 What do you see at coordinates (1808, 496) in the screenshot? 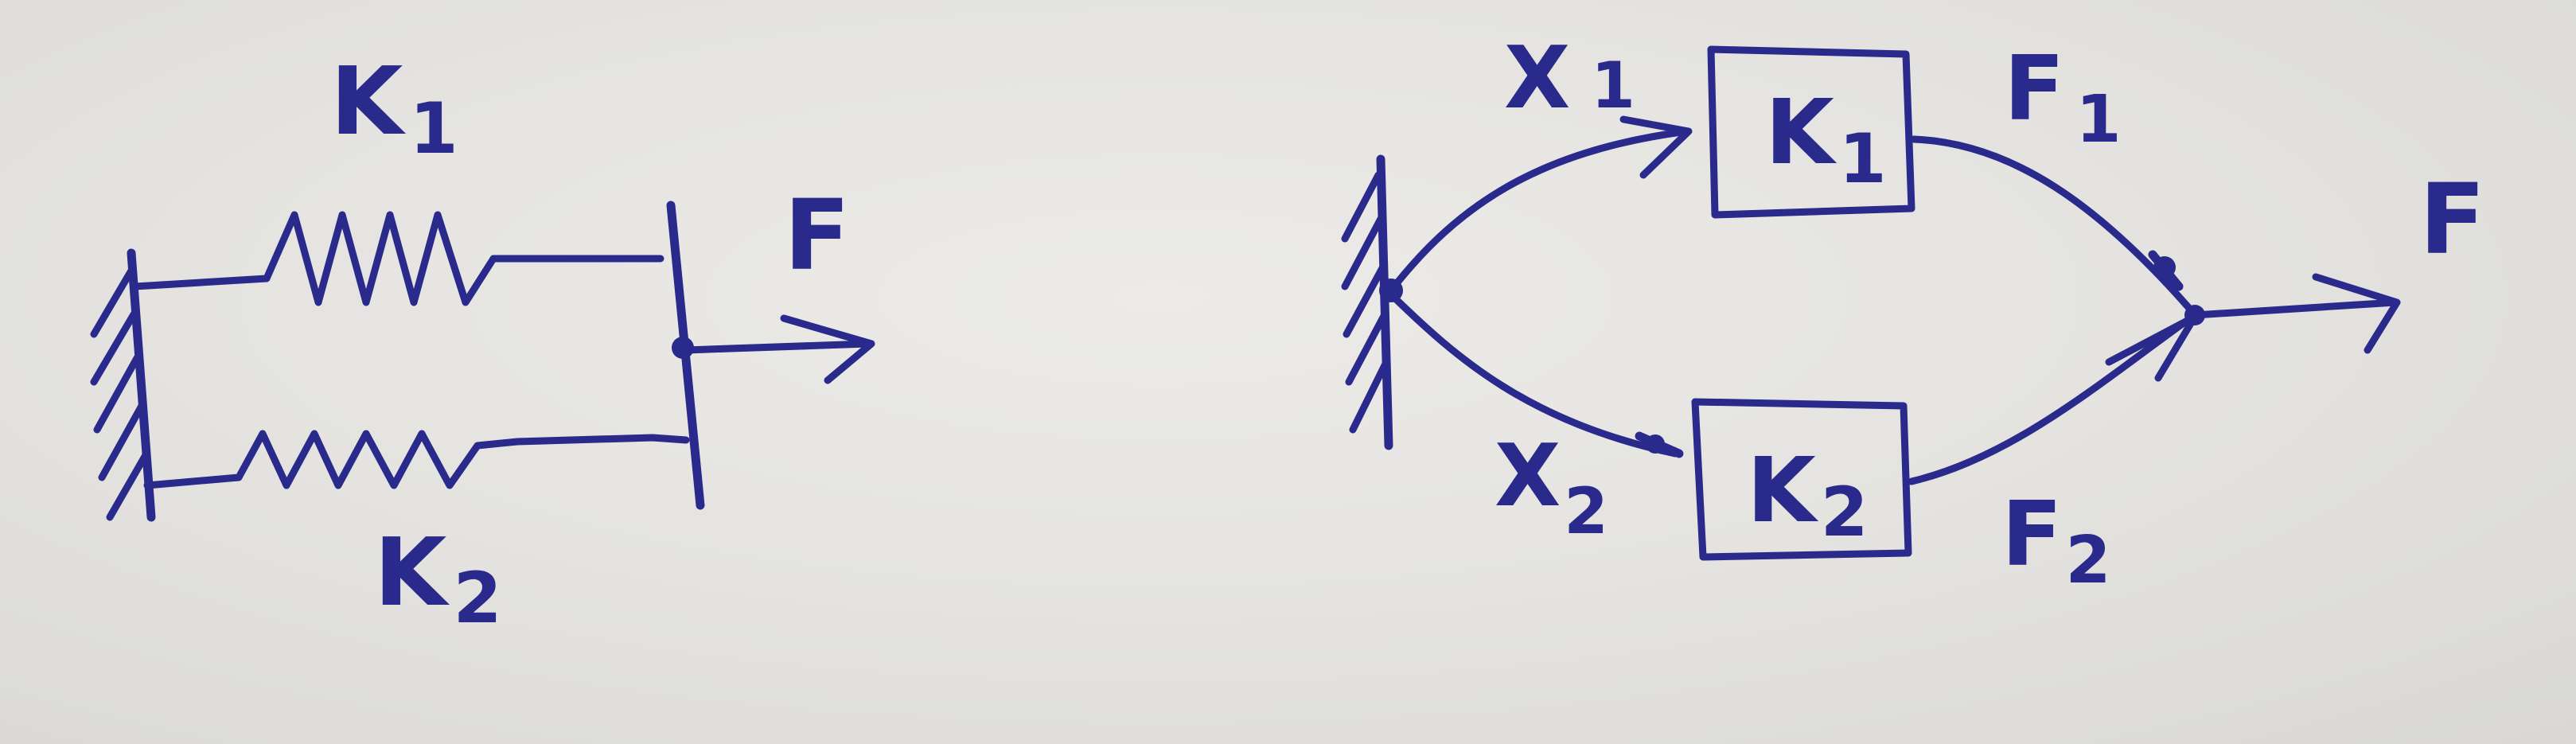
I see `label-k2-block: K2` at bounding box center [1808, 496].